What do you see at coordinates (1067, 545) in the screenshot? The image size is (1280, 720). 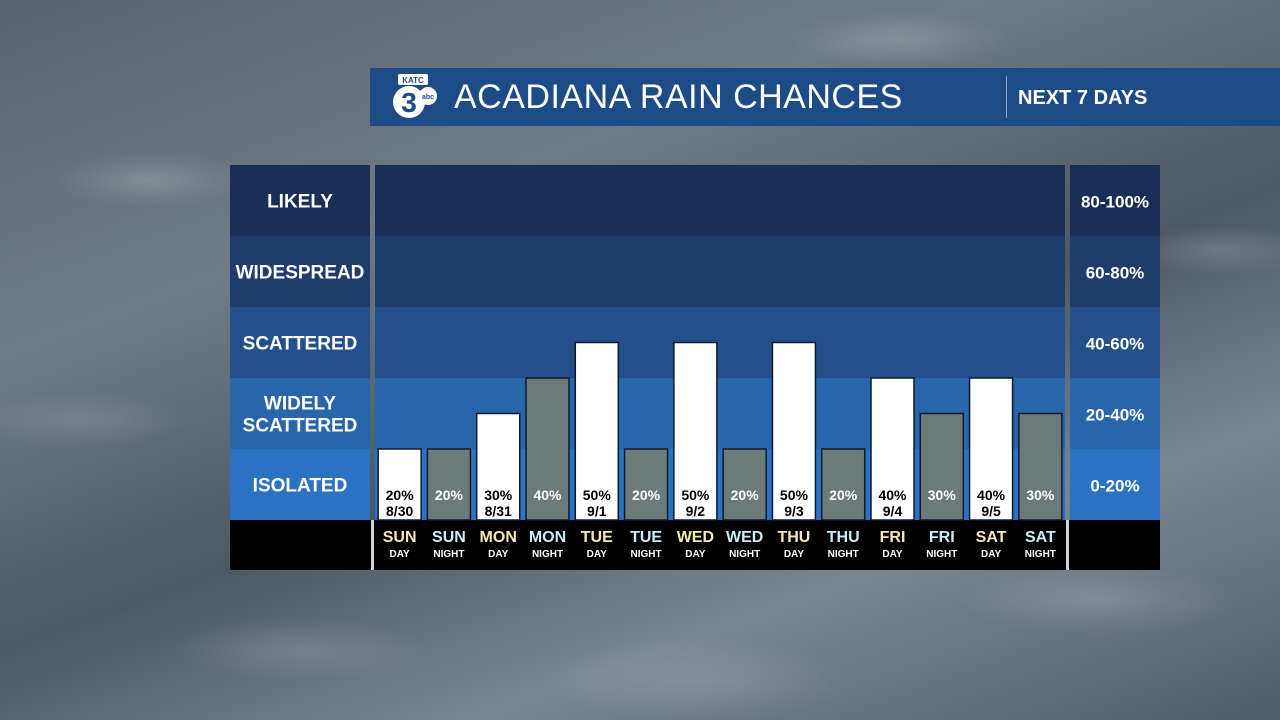 I see `footer-divider-right` at bounding box center [1067, 545].